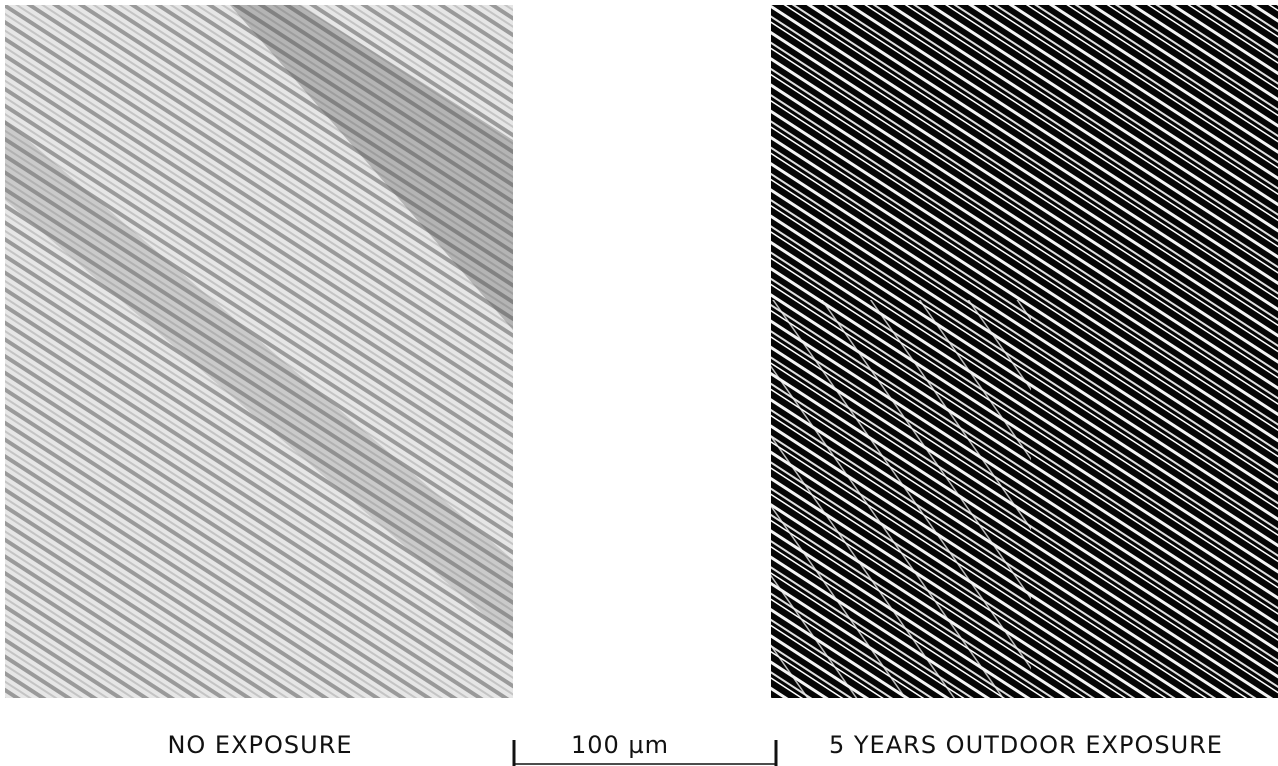 This screenshot has width=1278, height=766. Describe the element at coordinates (1026, 745) in the screenshot. I see `panel-label: 5 YEARS OUTDOOR EXPOSURE` at that location.